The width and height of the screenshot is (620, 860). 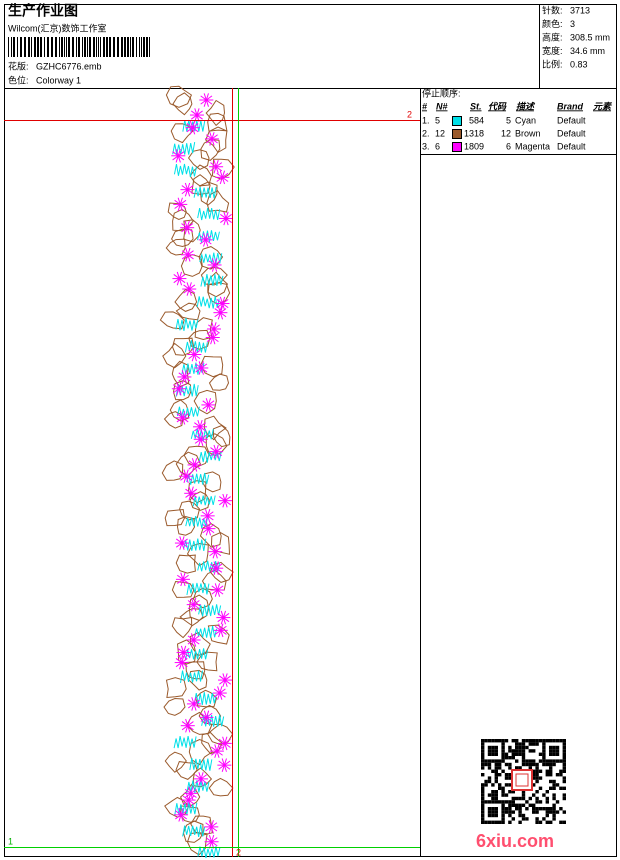 I want to click on stat-label: 高度:, so click(x=552, y=36).